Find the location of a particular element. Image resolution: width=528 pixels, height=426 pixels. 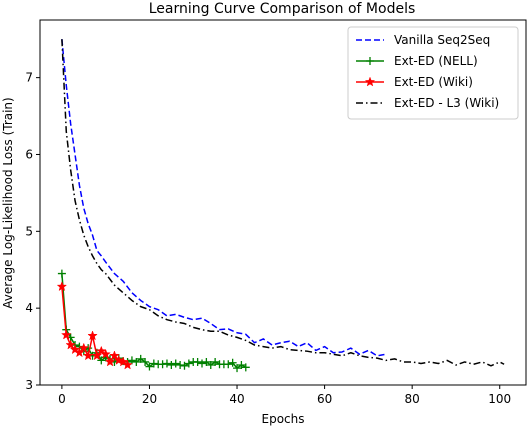

y-axis-label: Average Log-Likelihood Loss (Train) is located at coordinates (8, 202).